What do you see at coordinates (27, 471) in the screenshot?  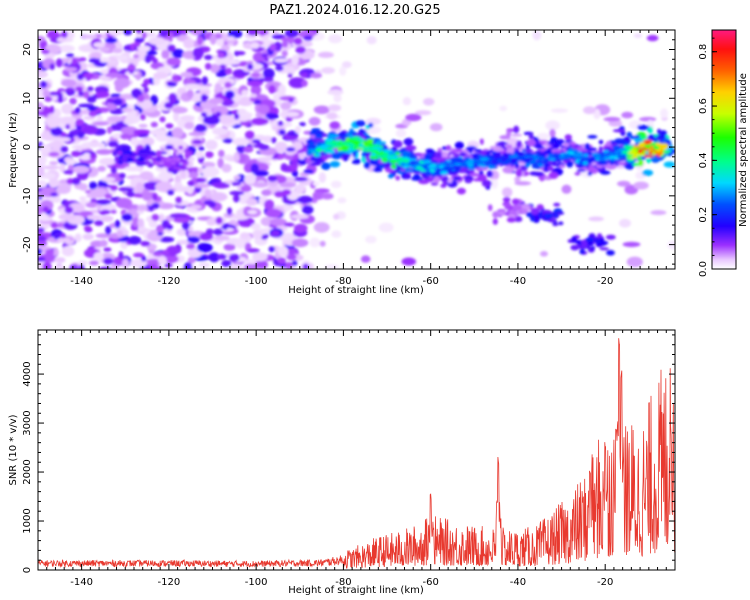 I see `y-tick-label: 2000` at bounding box center [27, 471].